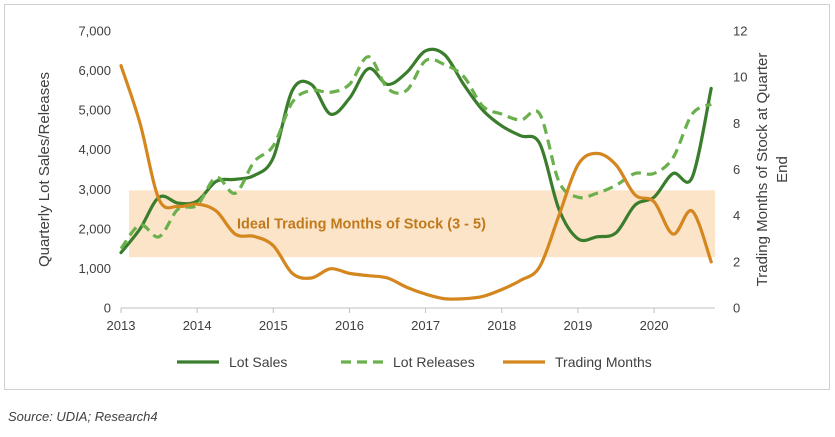 This screenshot has height=437, width=835. What do you see at coordinates (782, 169) in the screenshot?
I see `y2-axis-title-line: End` at bounding box center [782, 169].